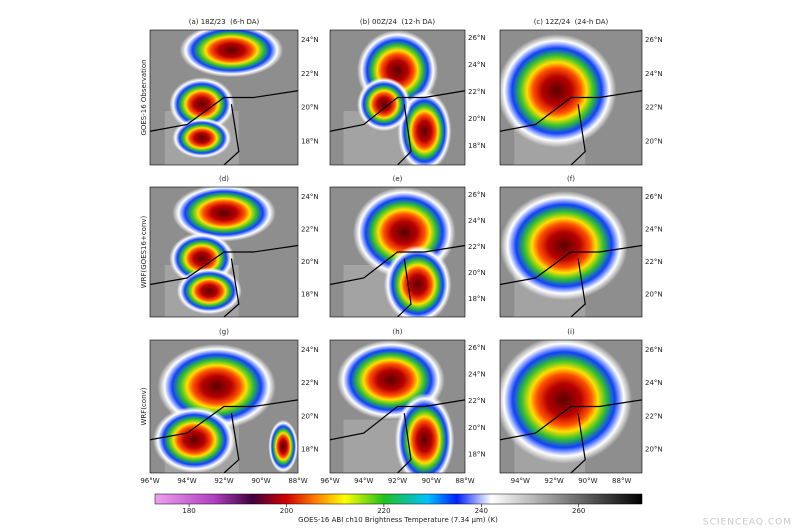 This screenshot has width=800, height=530. I want to click on panel-title: (i), so click(571, 332).